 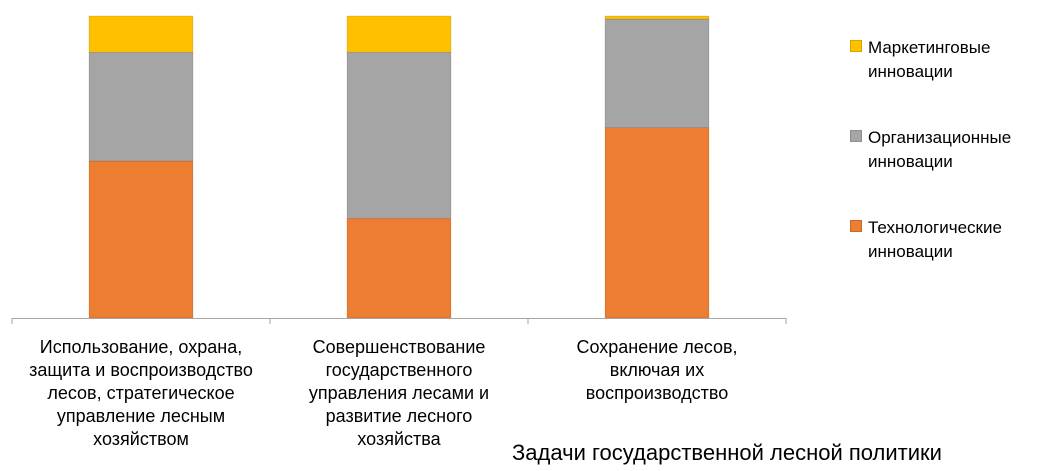 What do you see at coordinates (935, 239) in the screenshot?
I see `legend-label: Технологические инновации` at bounding box center [935, 239].